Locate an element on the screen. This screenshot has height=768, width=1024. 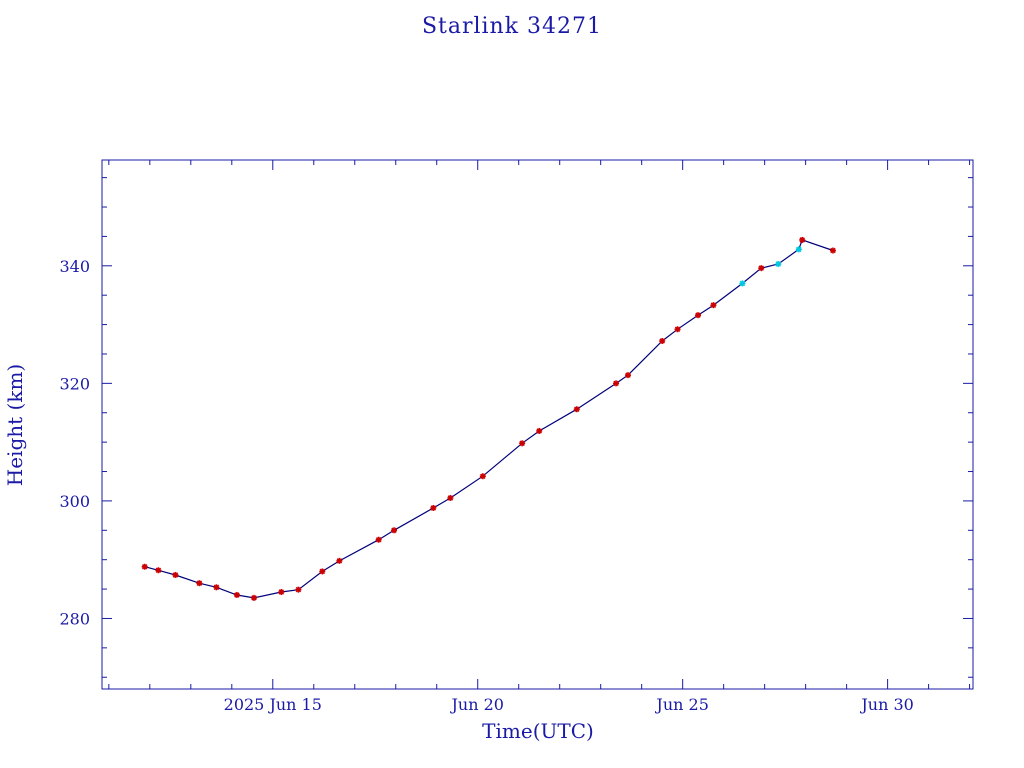
y-axis-title: Height (km) is located at coordinates (15, 425).